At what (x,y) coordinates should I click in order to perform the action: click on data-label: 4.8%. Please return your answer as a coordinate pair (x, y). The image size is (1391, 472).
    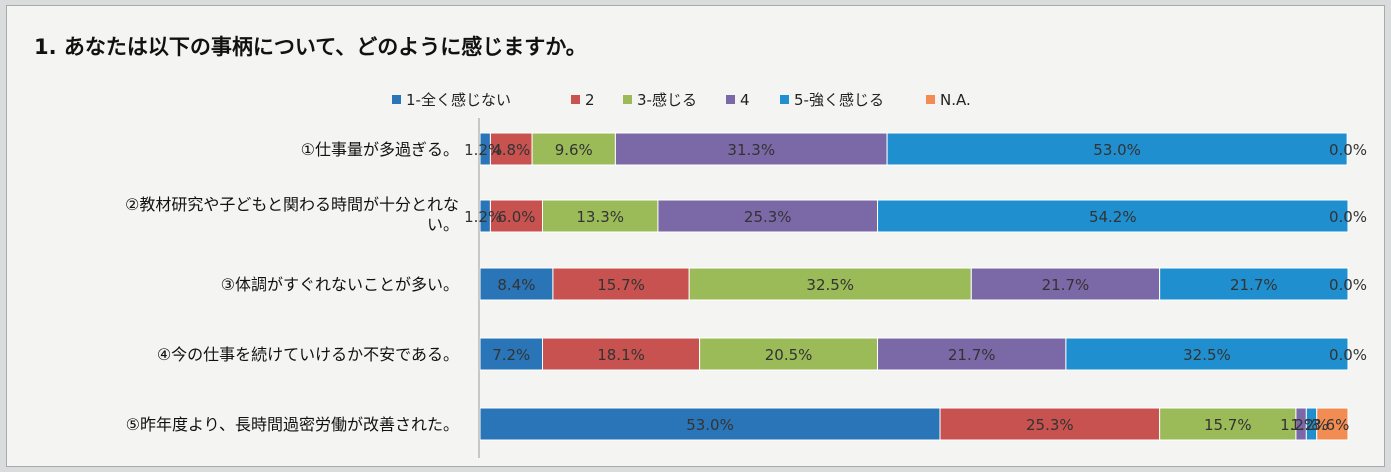
    Looking at the image, I should click on (511, 150).